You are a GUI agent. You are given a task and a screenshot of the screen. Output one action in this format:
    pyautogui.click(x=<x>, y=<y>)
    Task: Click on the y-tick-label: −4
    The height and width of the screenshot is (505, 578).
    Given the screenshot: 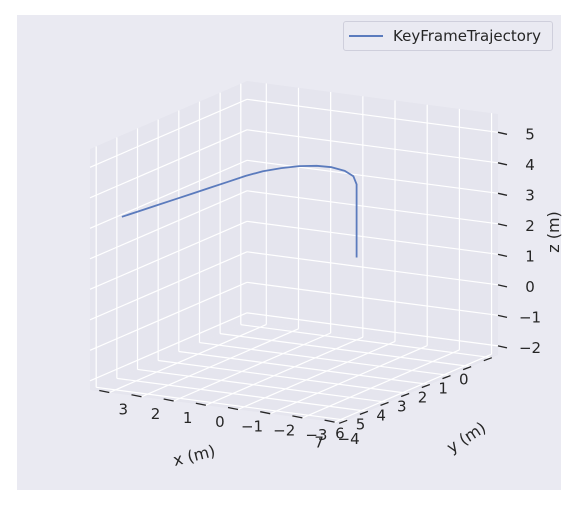 What is the action you would take?
    pyautogui.click(x=349, y=439)
    